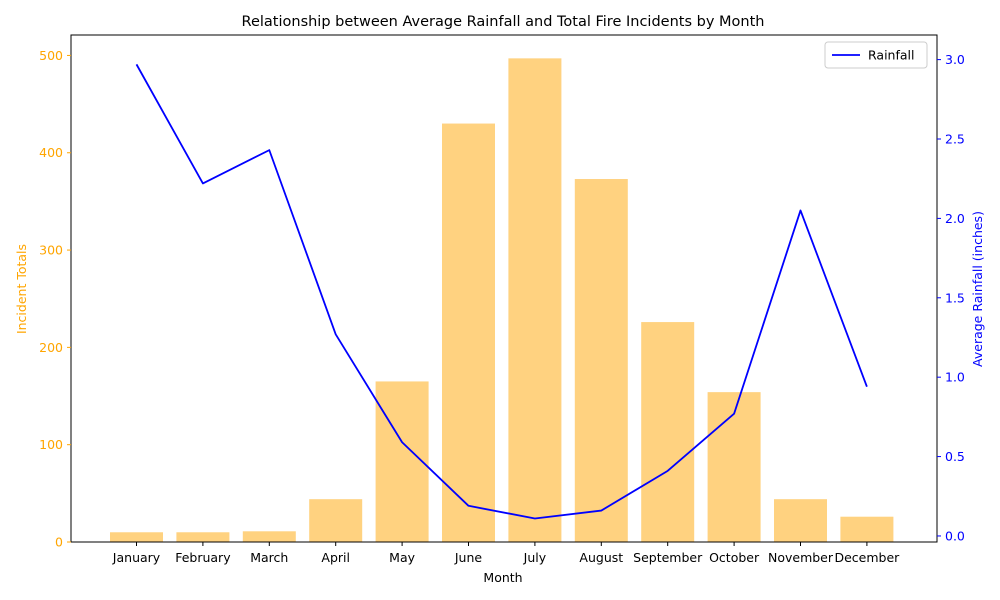 This screenshot has height=600, width=1000. I want to click on y-left-tick-label-100: 100, so click(51, 444).